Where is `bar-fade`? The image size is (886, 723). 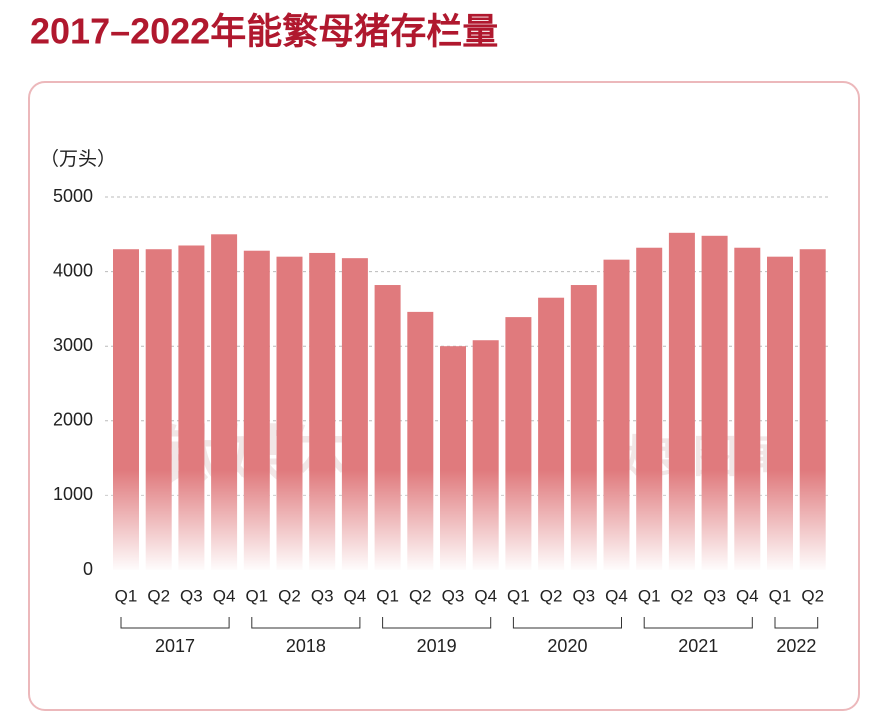
bar-fade is located at coordinates (470, 521).